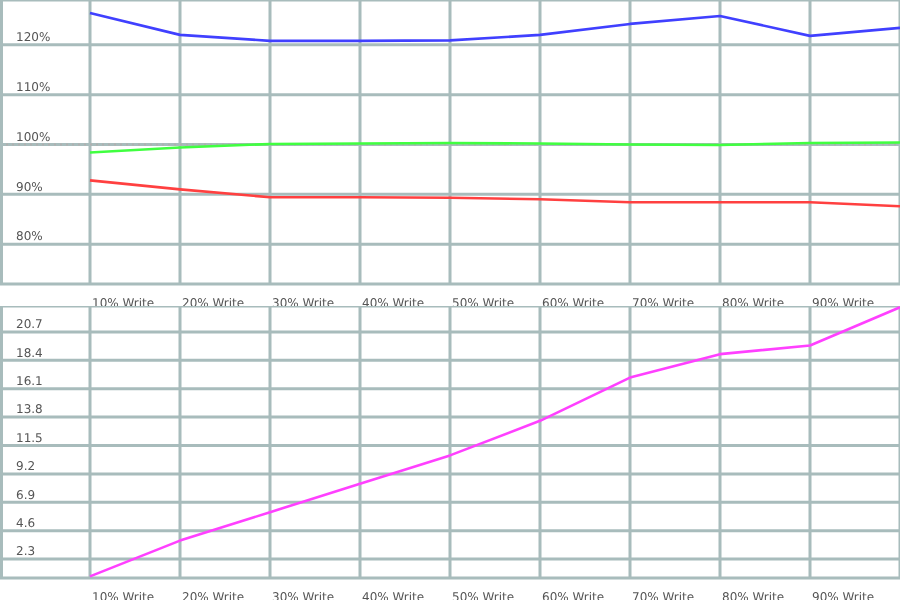 The height and width of the screenshot is (600, 900). Describe the element at coordinates (494, 193) in the screenshot. I see `line-series` at that location.